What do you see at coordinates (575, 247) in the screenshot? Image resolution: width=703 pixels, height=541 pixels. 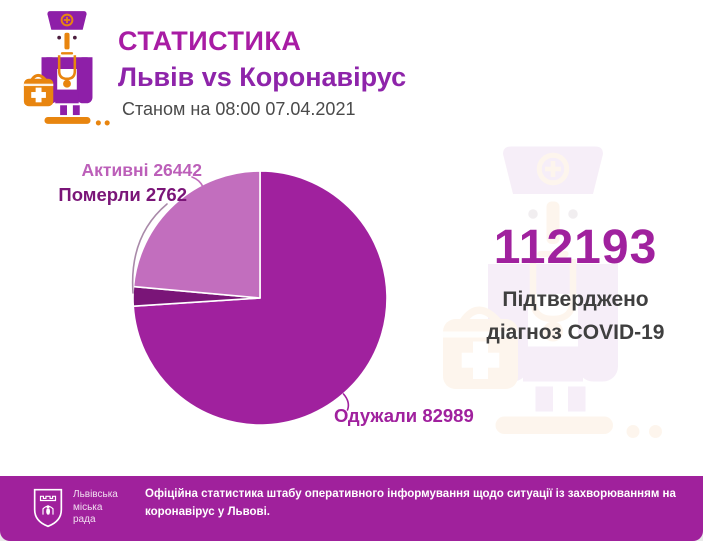 I see `confirmed-total: 112193` at bounding box center [575, 247].